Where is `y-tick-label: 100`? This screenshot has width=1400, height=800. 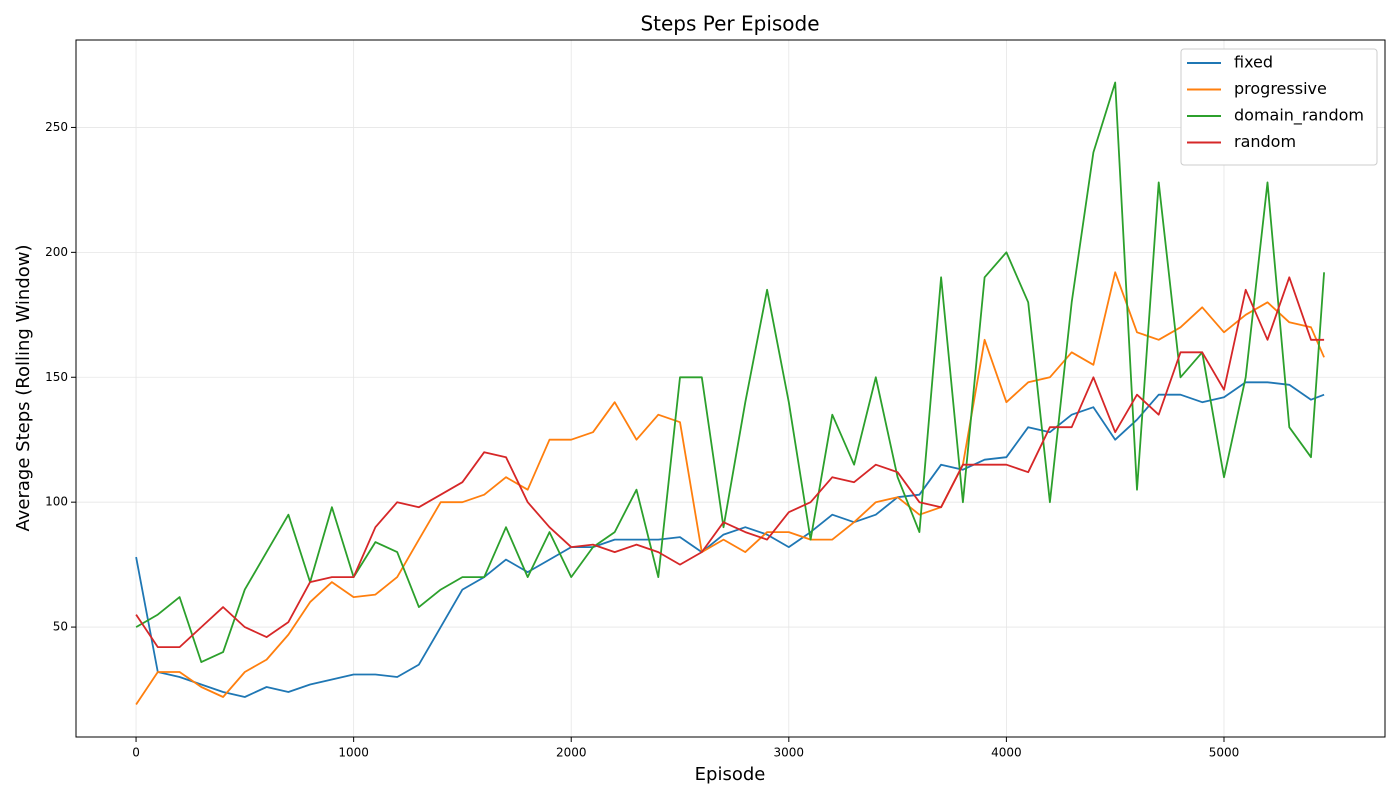
y-tick-label: 100 is located at coordinates (56, 502).